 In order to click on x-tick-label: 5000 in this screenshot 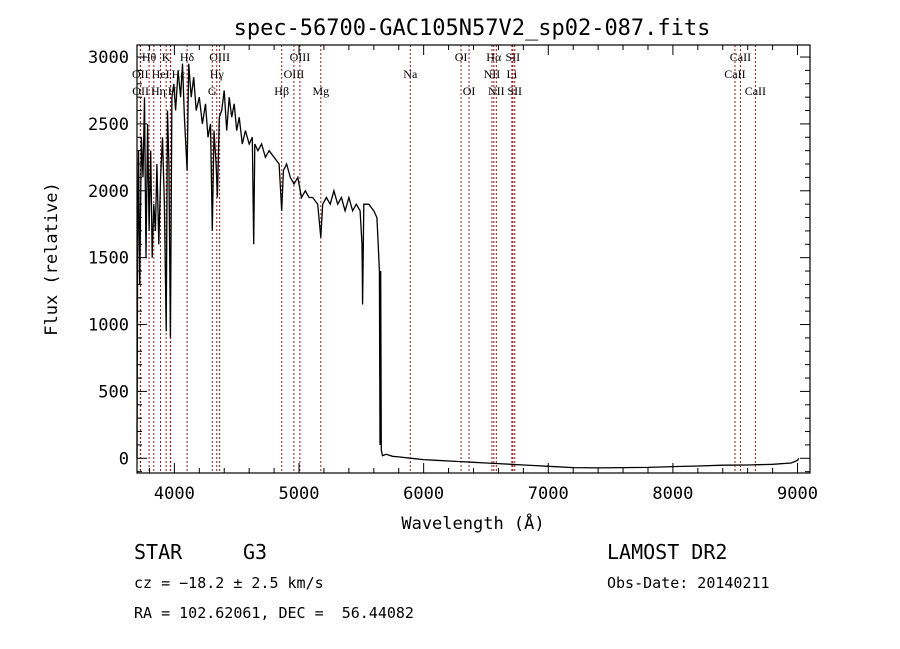, I will do `click(299, 494)`.